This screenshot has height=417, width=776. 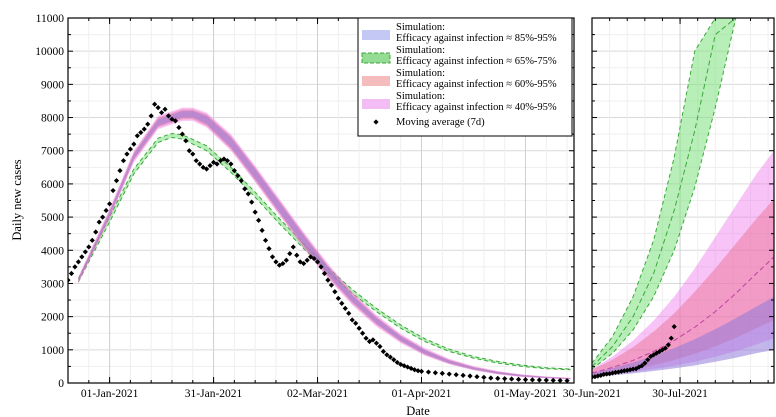 What do you see at coordinates (420, 50) in the screenshot?
I see `legend-label: Simulation:` at bounding box center [420, 50].